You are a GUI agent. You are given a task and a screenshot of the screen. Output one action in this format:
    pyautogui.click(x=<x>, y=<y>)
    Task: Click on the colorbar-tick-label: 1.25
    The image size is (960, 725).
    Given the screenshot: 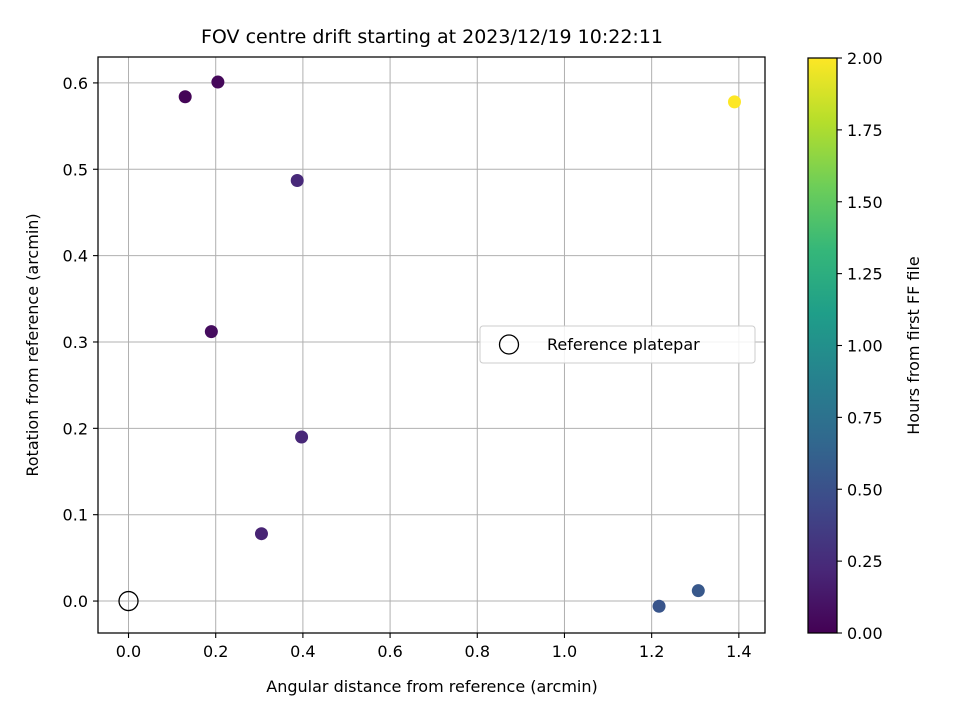 What is the action you would take?
    pyautogui.click(x=865, y=274)
    